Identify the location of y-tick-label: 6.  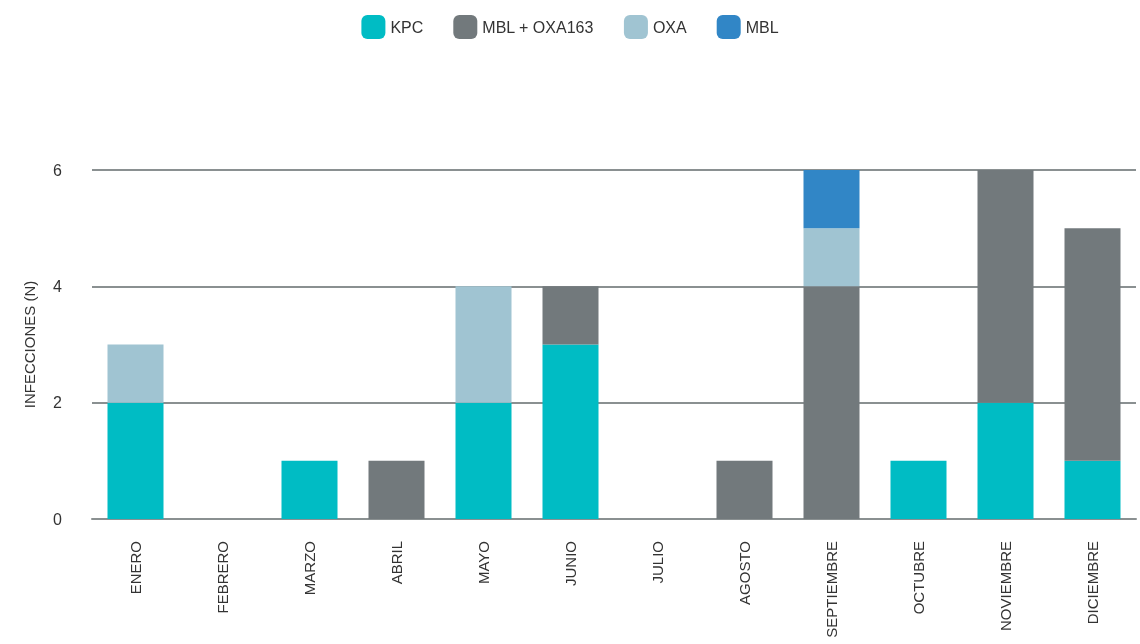
(58, 170).